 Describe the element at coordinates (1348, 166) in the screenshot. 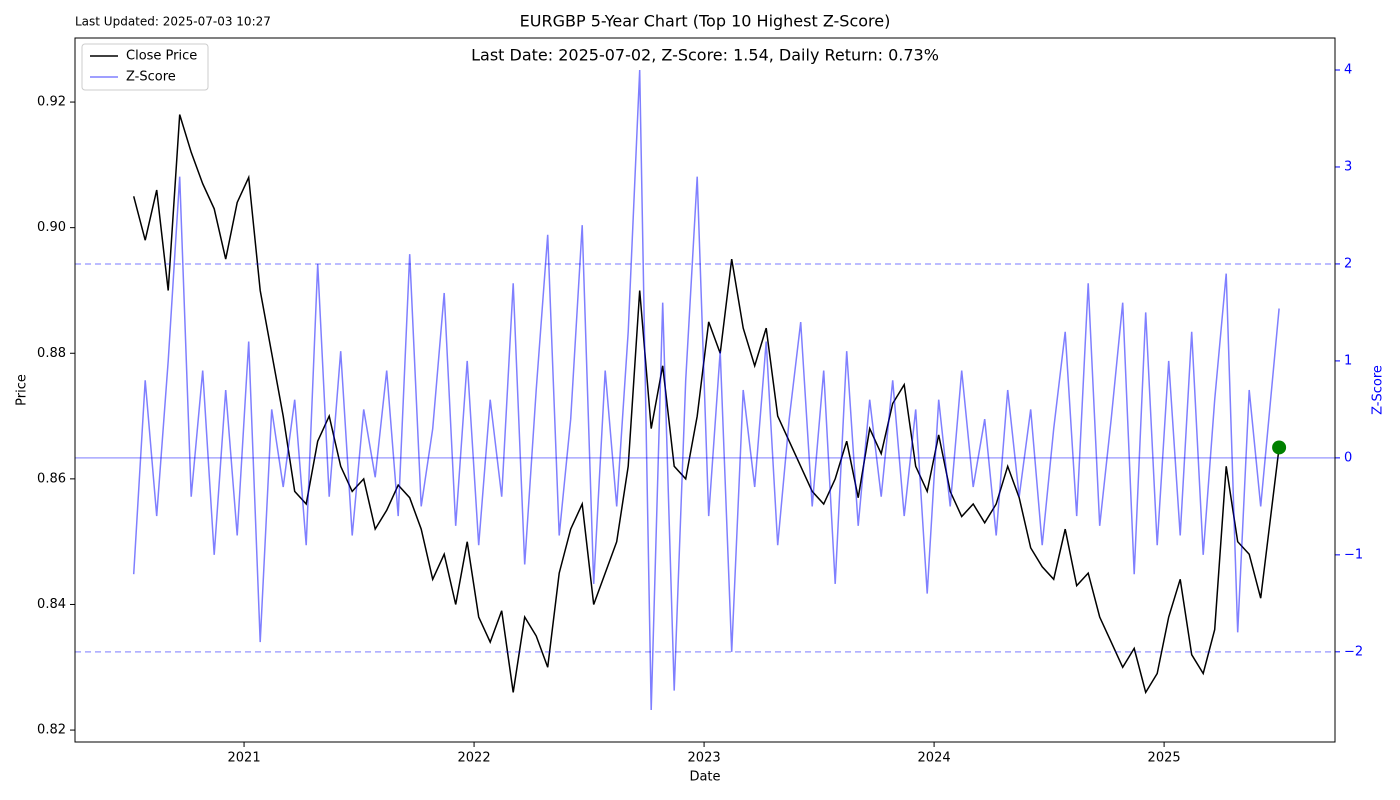

I see `y2-tick-label: 3` at that location.